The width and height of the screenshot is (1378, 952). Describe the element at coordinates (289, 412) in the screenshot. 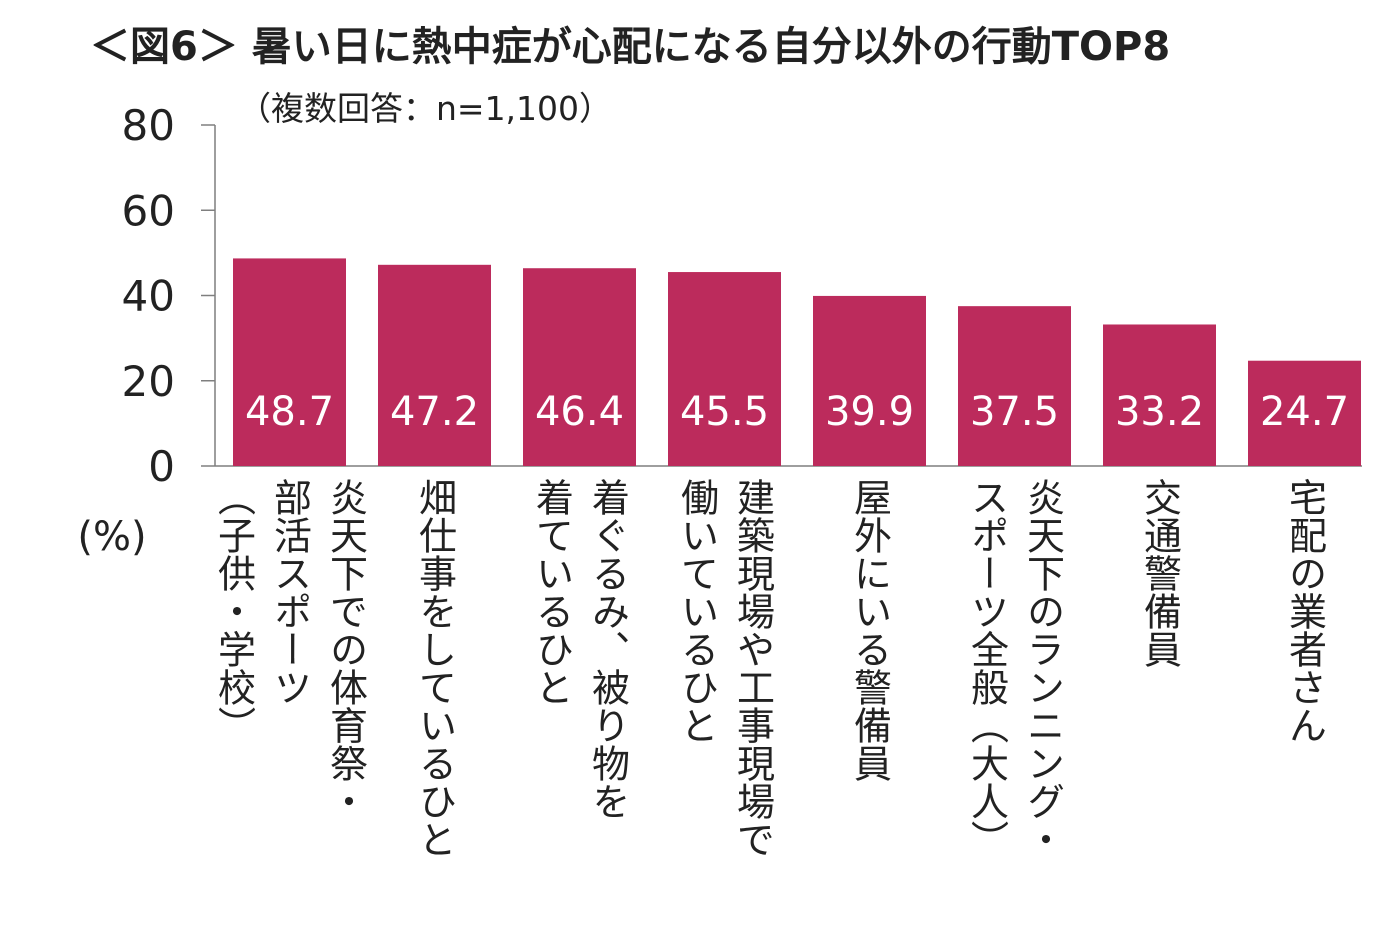

I see `bar-value-label: 48.7` at that location.